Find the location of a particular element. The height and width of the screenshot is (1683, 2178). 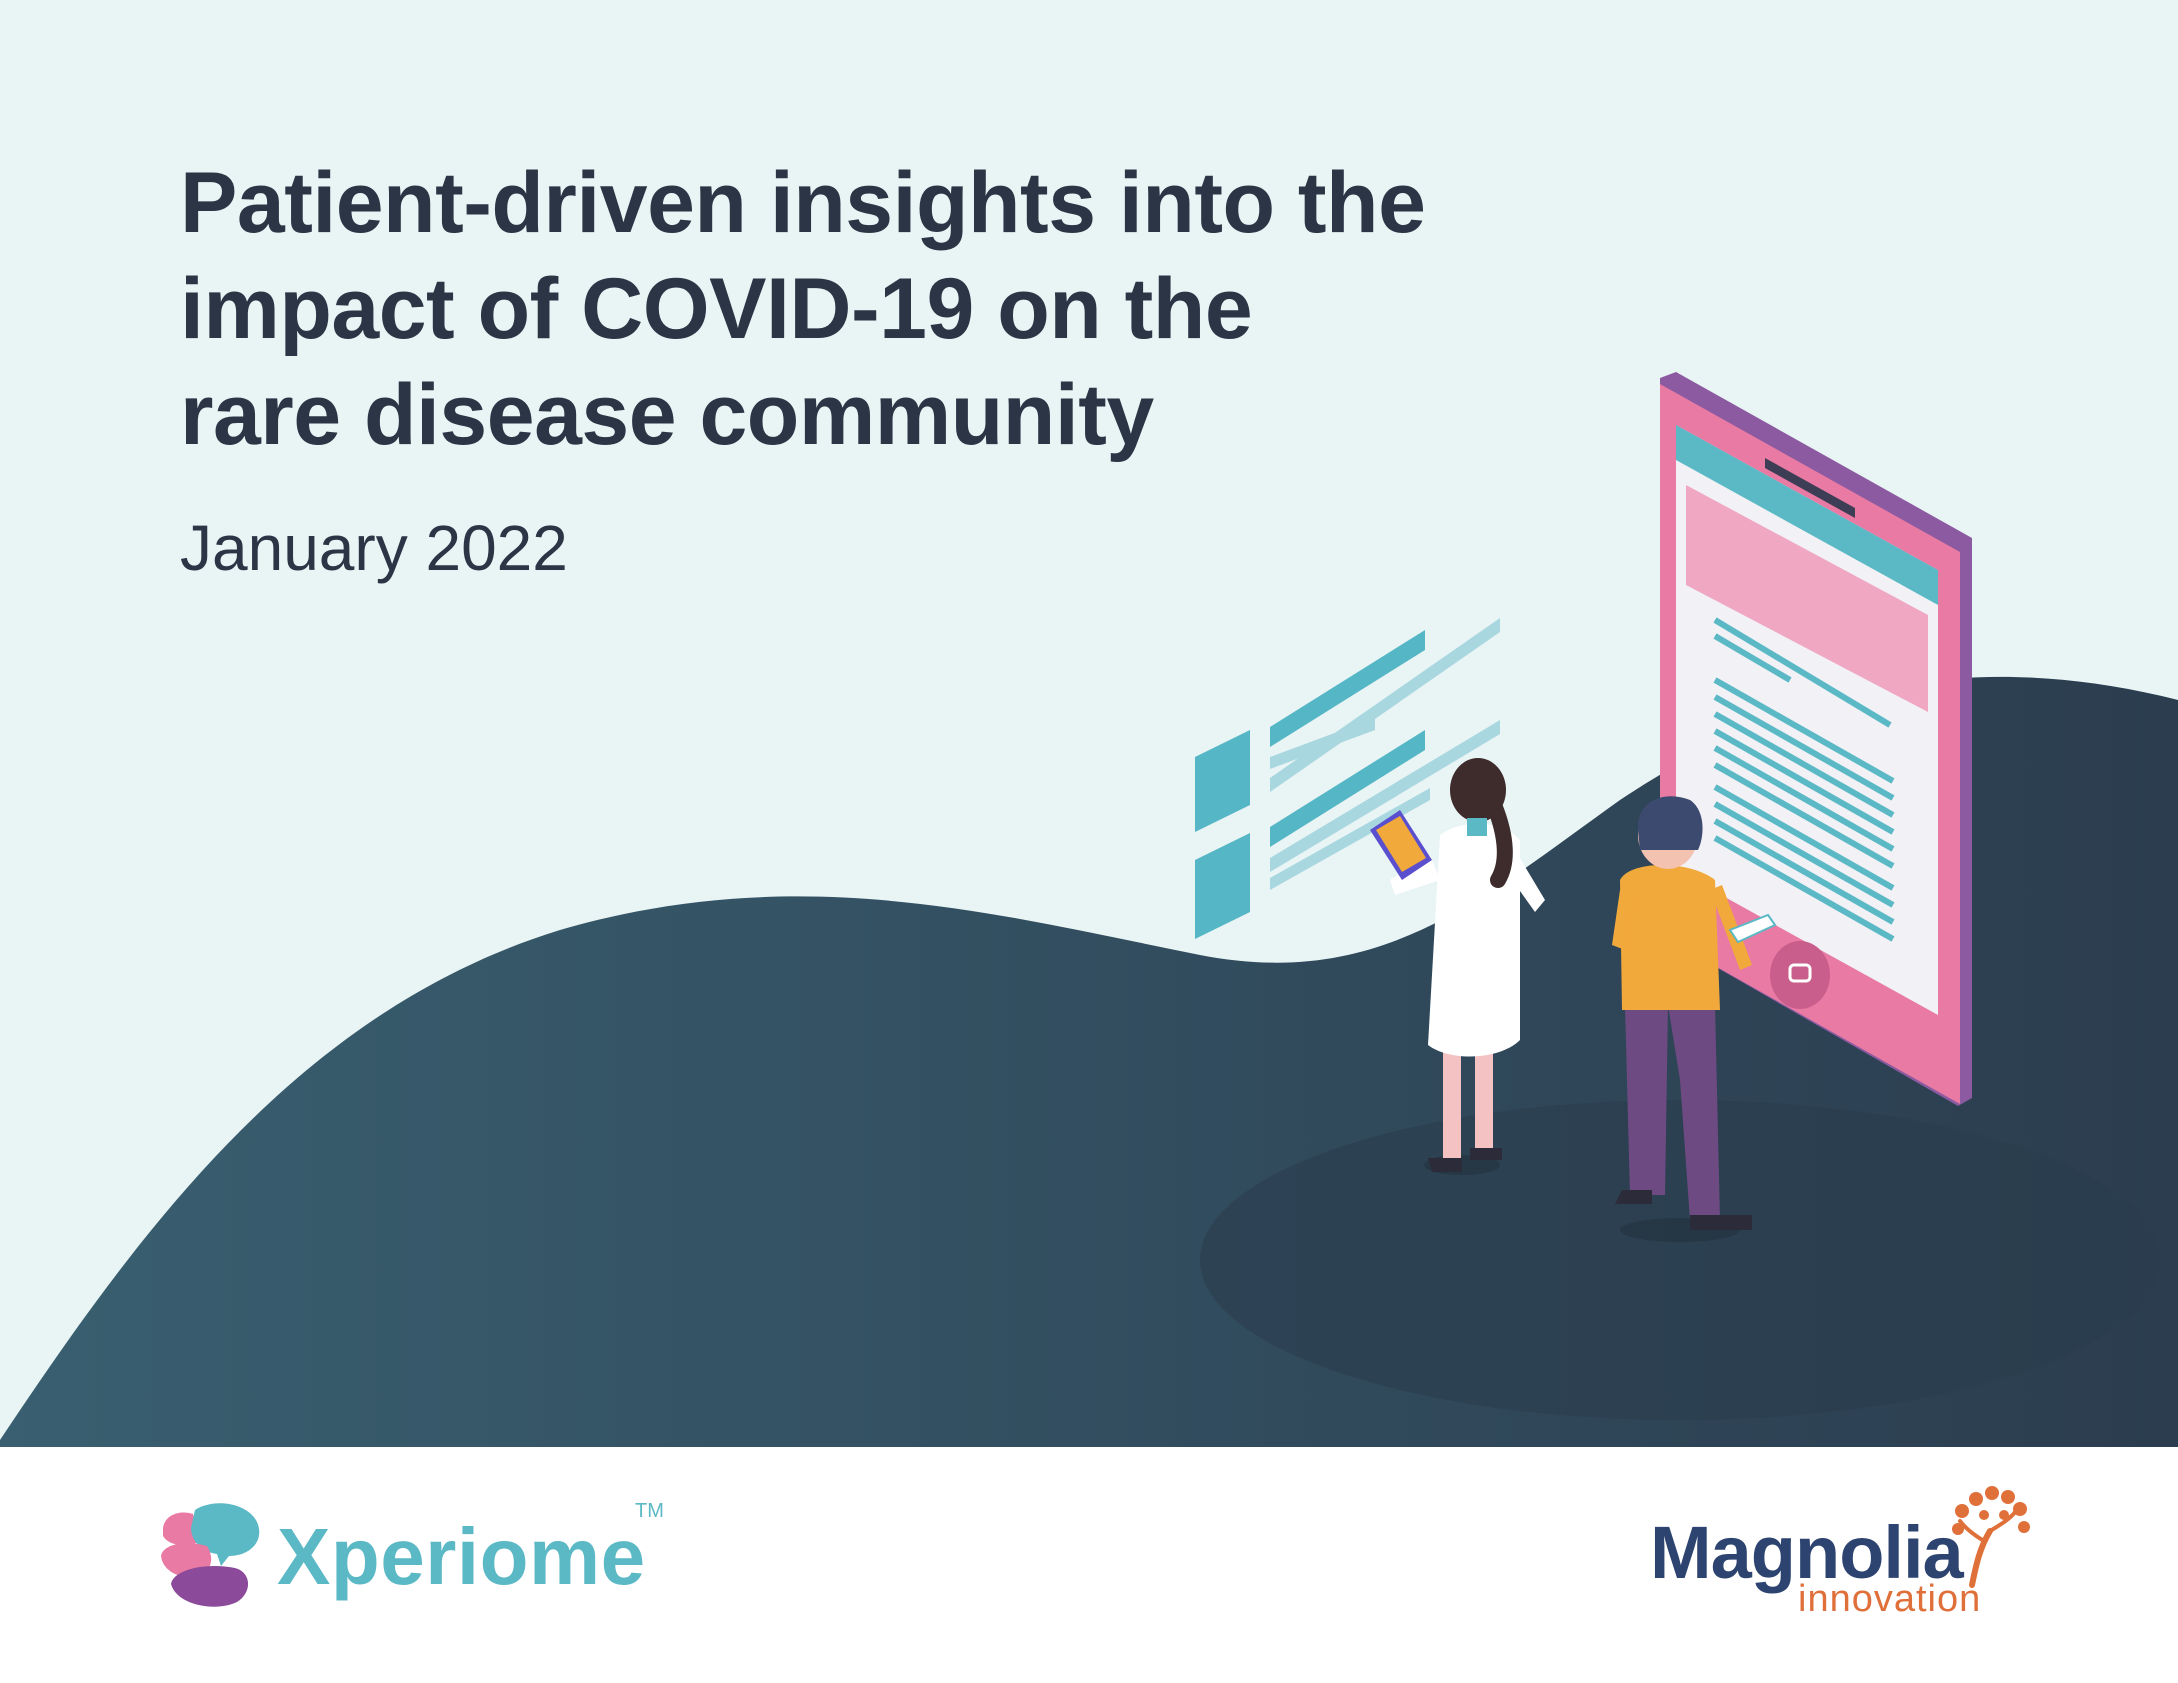

patient-figure-icon is located at coordinates (1694, 1019).